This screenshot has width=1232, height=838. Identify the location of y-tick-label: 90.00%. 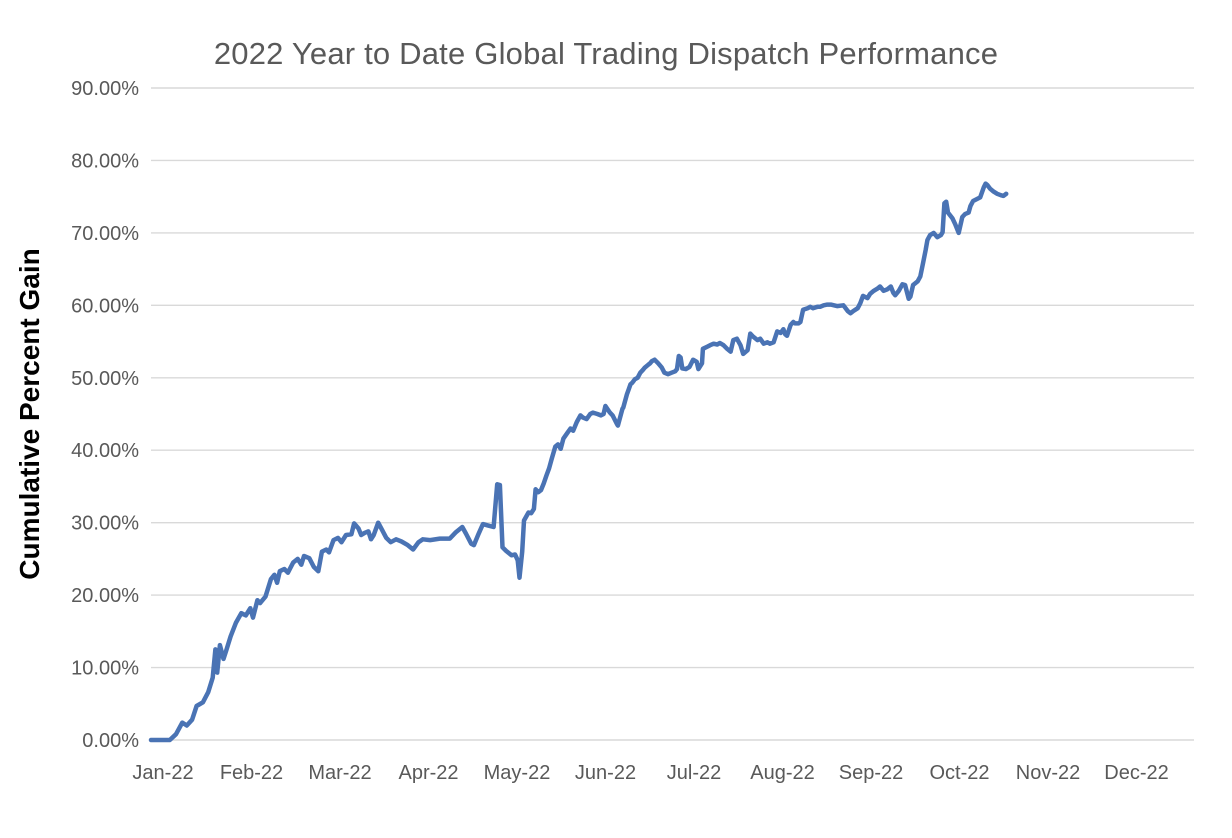
(105, 89).